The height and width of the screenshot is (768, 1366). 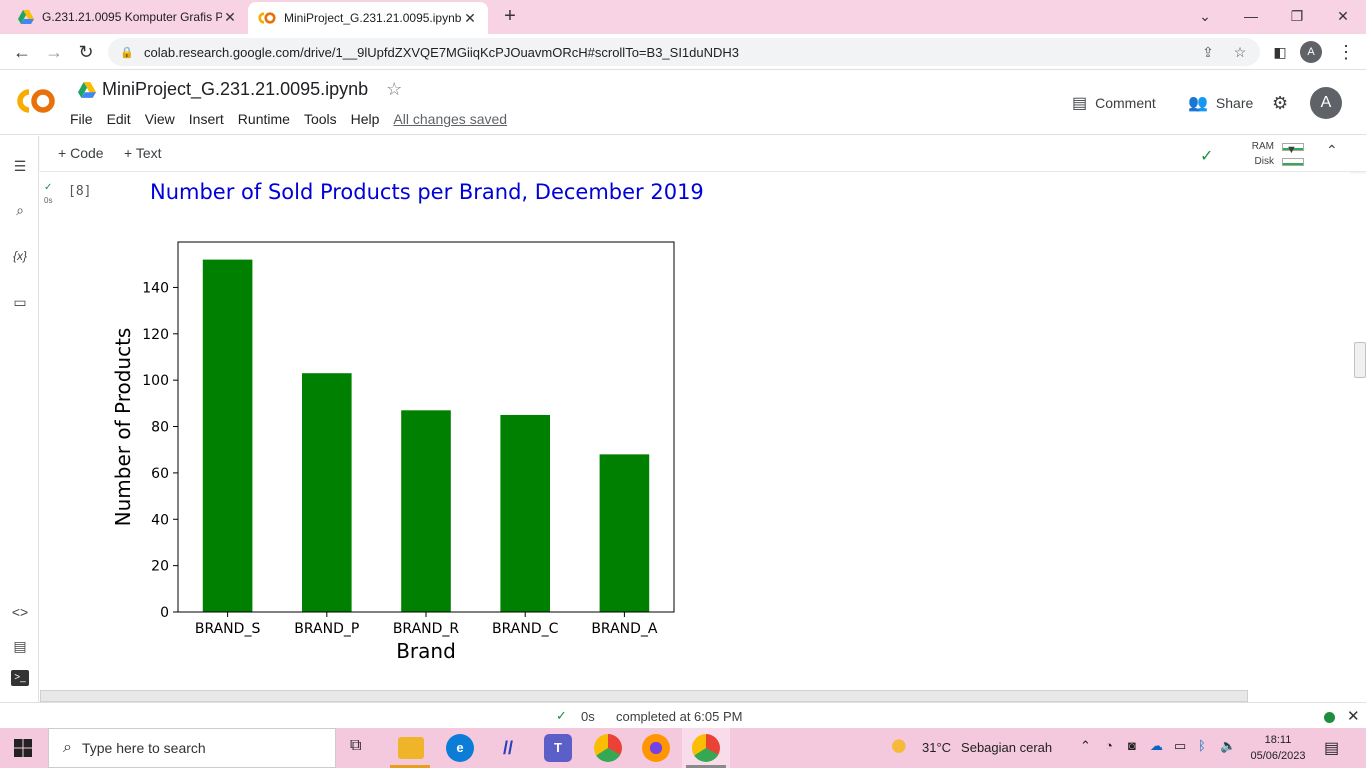 I want to click on execution-count: [8], so click(x=80, y=191).